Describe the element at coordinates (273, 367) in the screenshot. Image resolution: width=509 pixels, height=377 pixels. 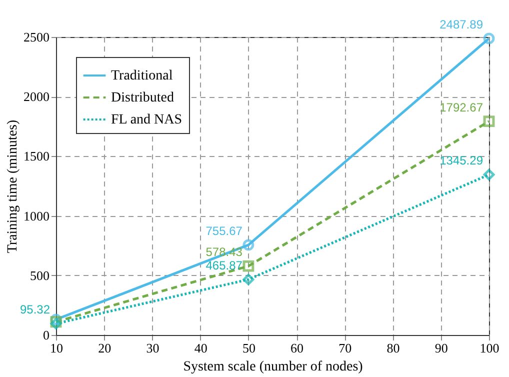
I see `x-axis-title: System scale (number of nodes)` at that location.